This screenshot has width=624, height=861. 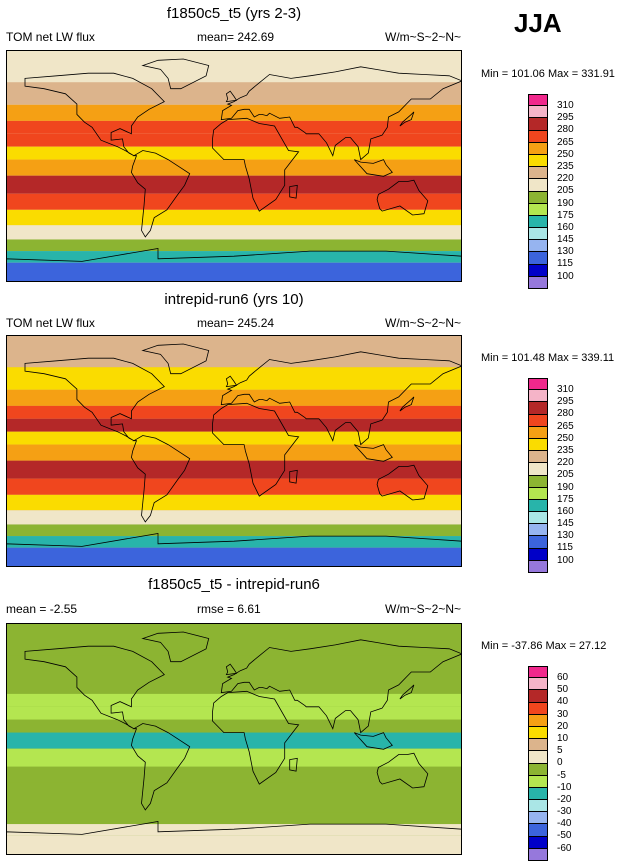 What do you see at coordinates (575, 435) in the screenshot?
I see `legend-row: 250` at bounding box center [575, 435].